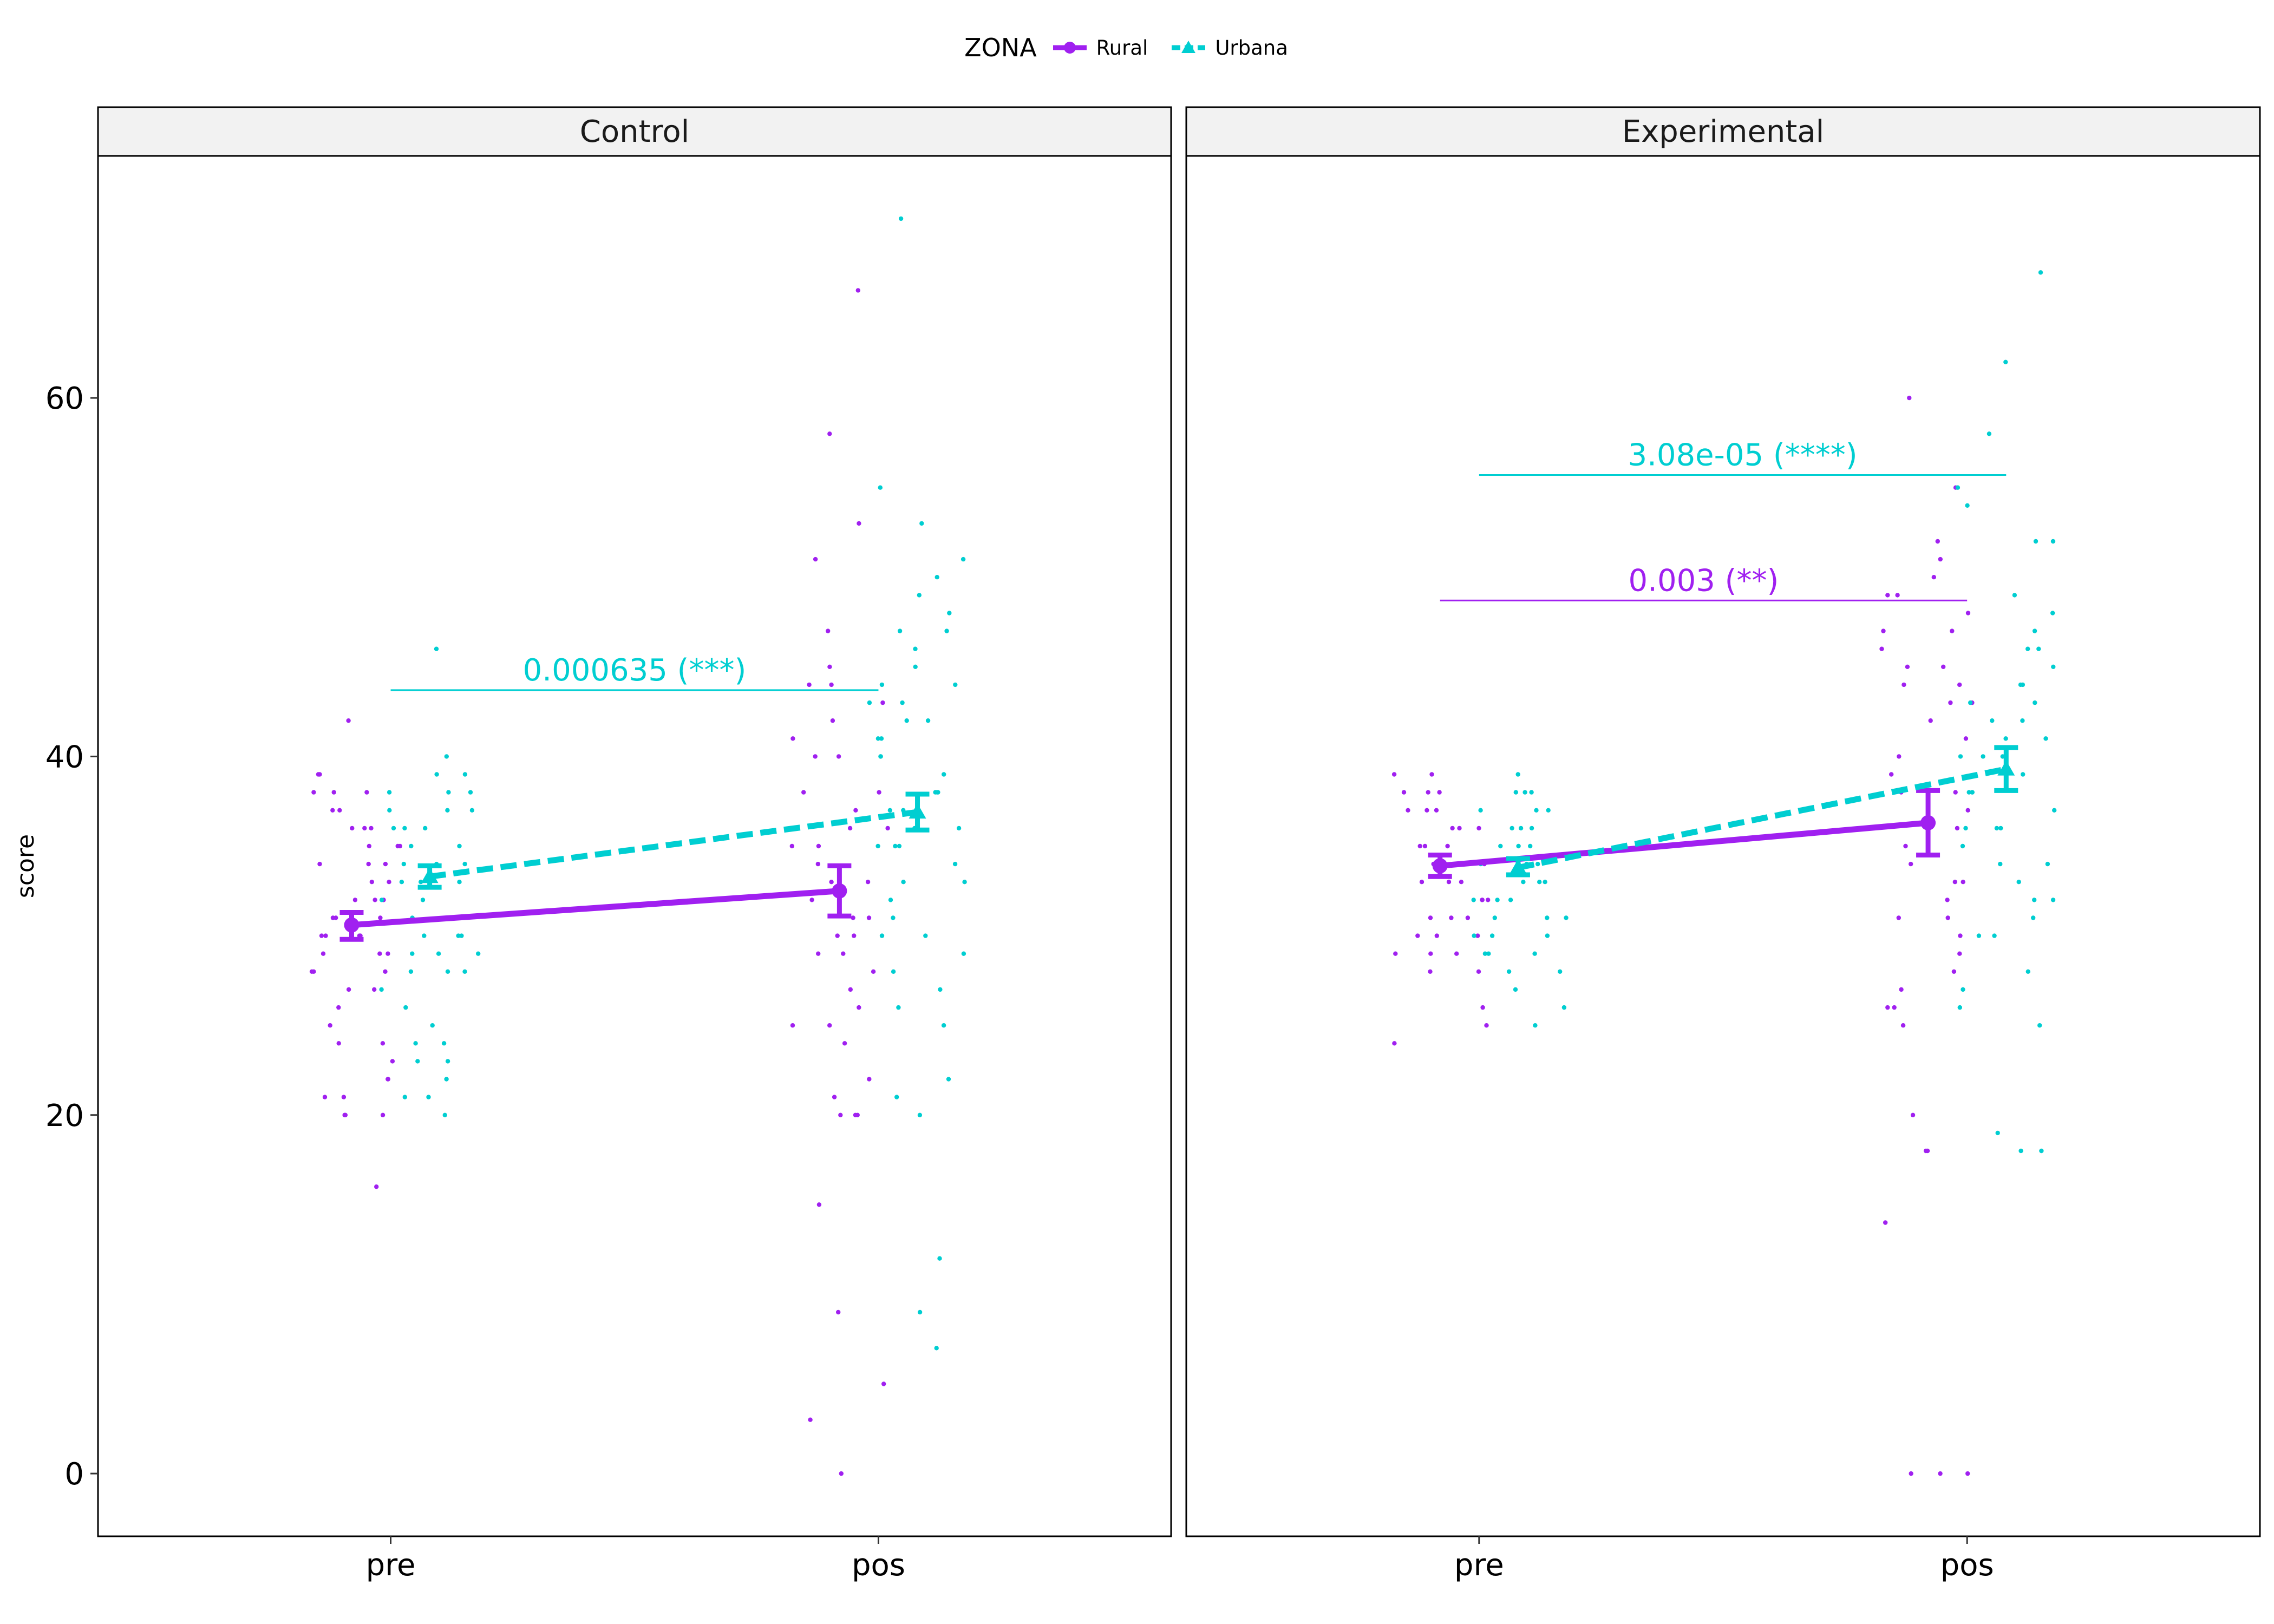 This screenshot has height=1624, width=2274. What do you see at coordinates (1189, 47) in the screenshot?
I see `triangle-marker-icon` at bounding box center [1189, 47].